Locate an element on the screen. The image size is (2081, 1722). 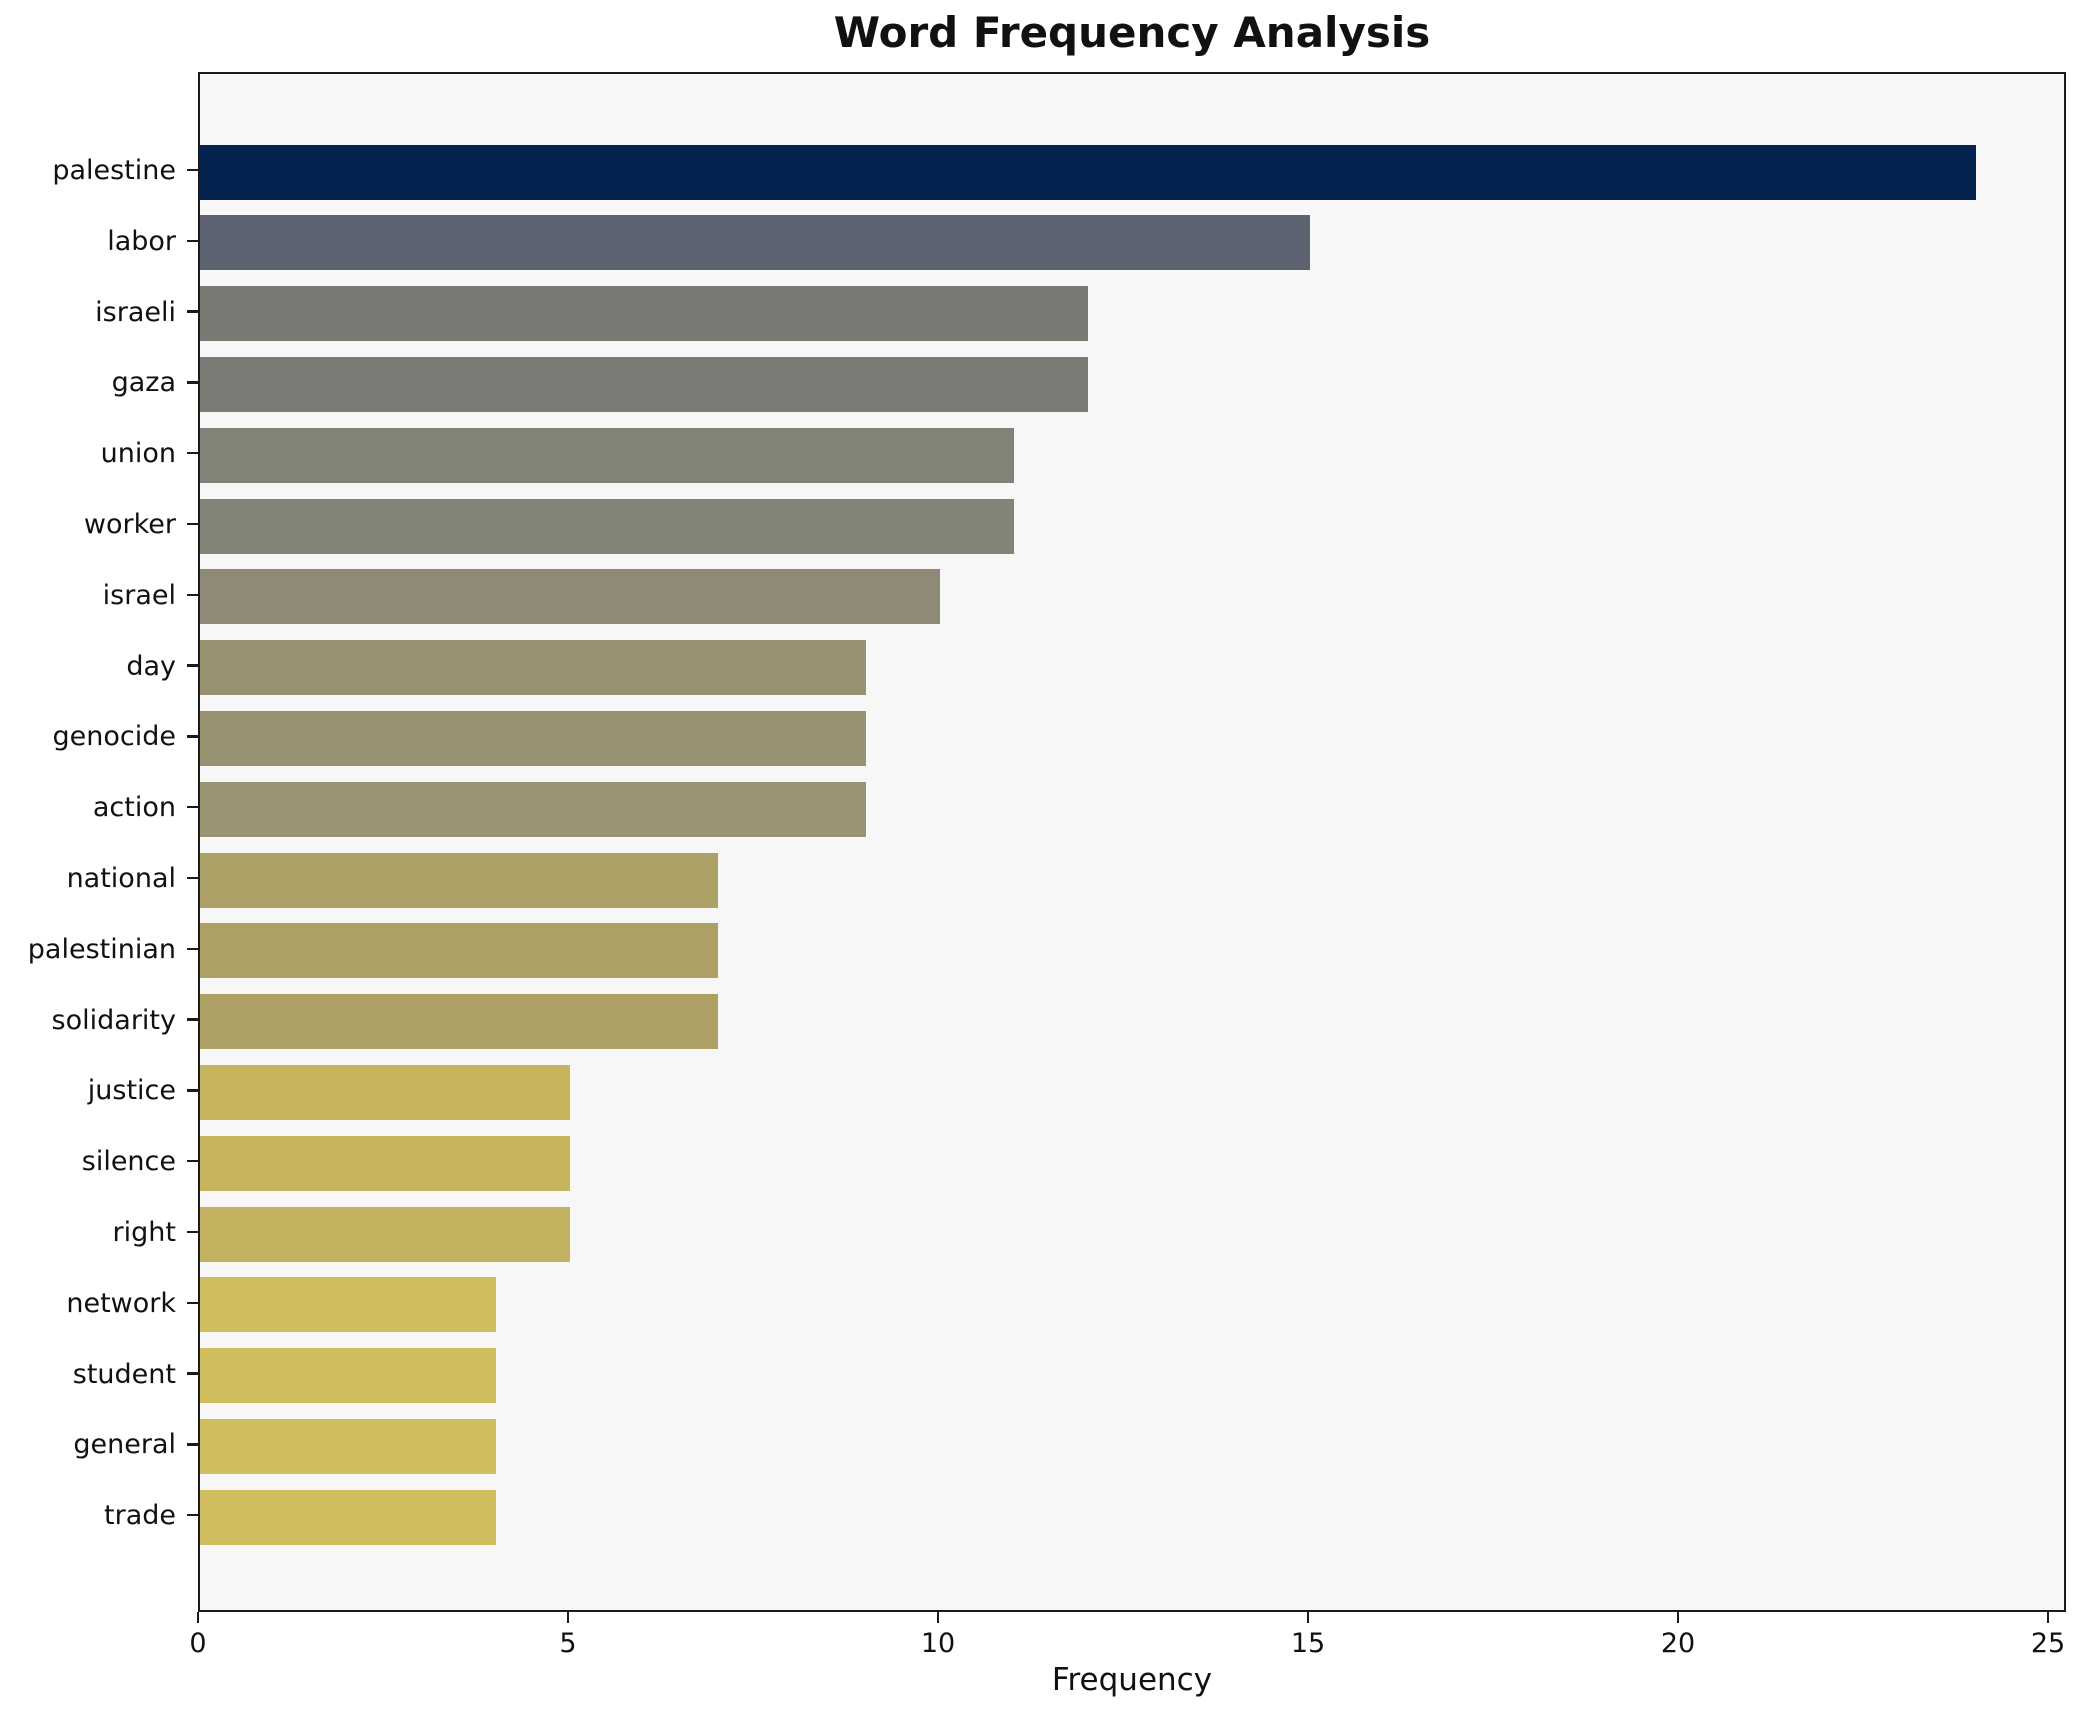
y-tick-label: palestinian is located at coordinates (101, 949).